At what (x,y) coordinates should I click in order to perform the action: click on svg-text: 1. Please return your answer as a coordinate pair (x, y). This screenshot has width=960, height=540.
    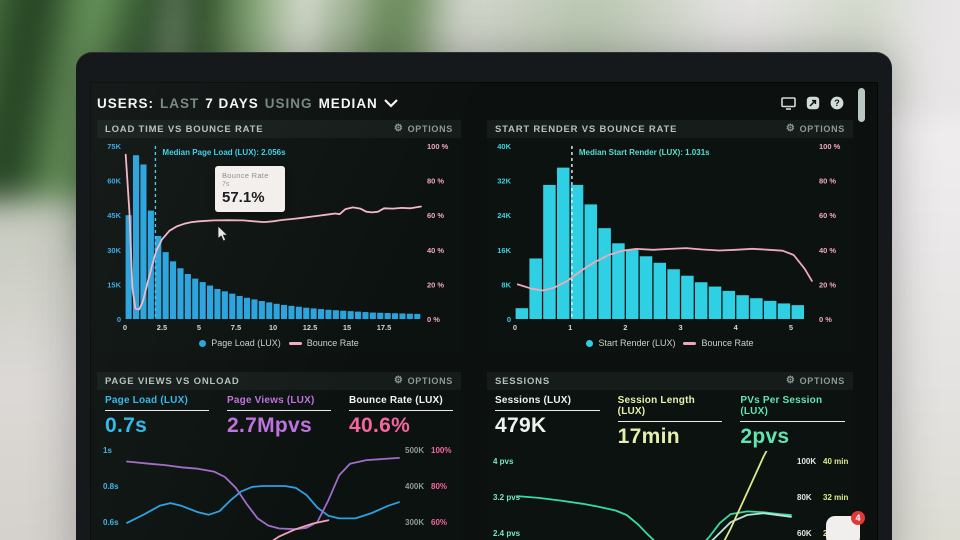
    Looking at the image, I should click on (570, 327).